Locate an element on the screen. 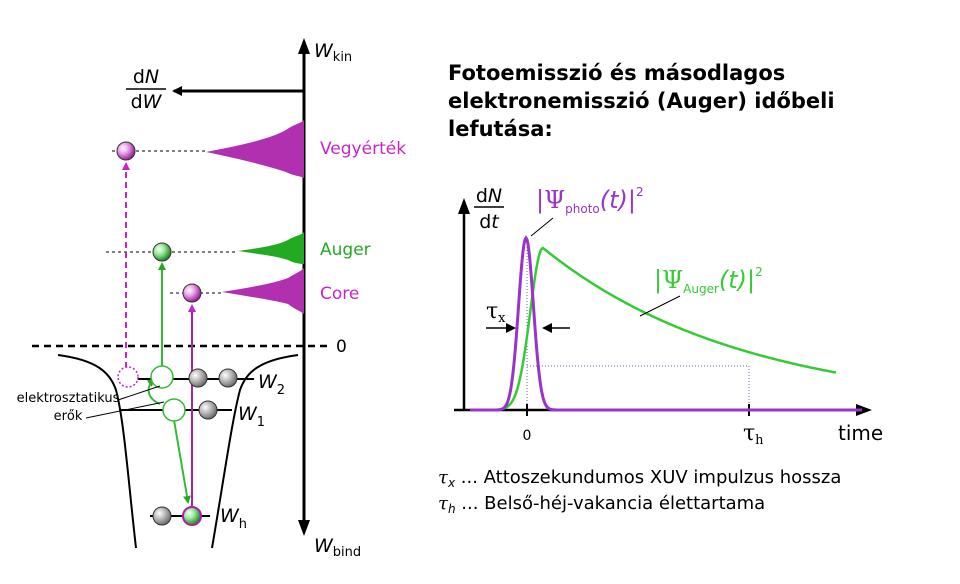  dndw-numerator: dN is located at coordinates (146, 77).